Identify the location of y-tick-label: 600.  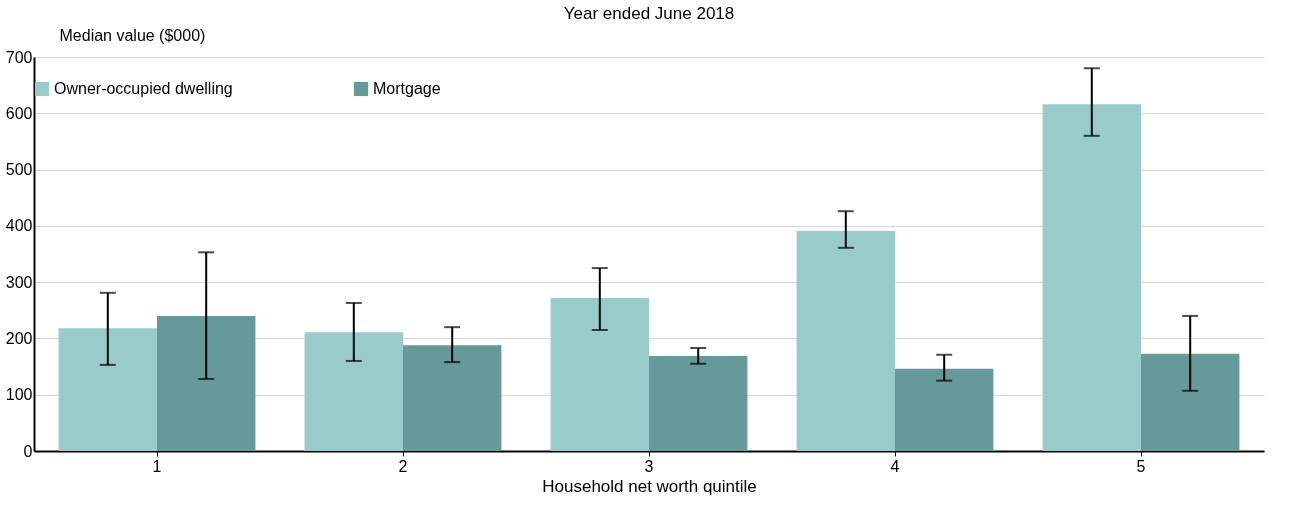
(19, 113).